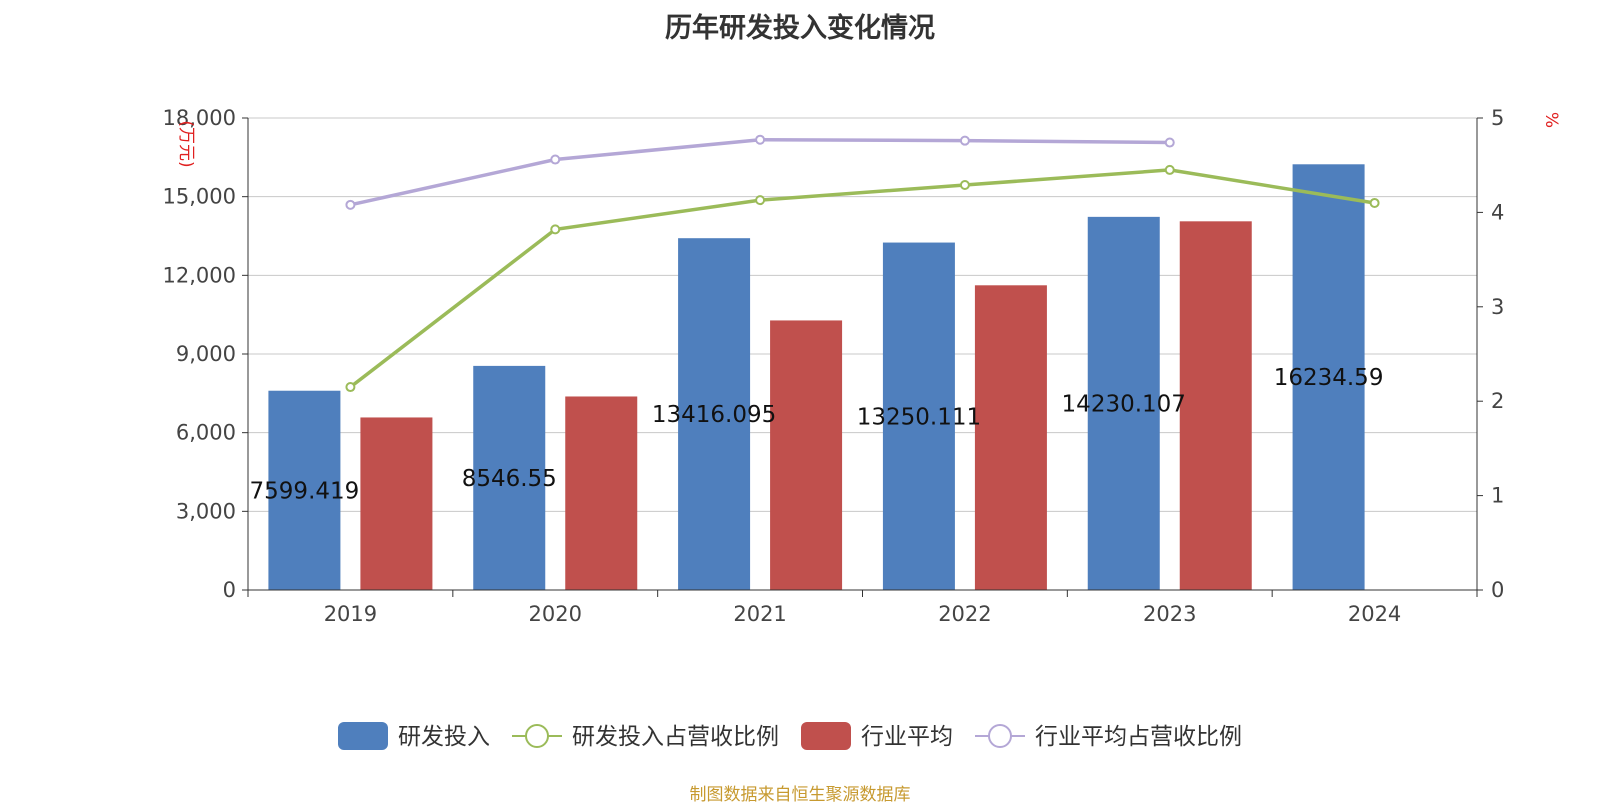 Image resolution: width=1600 pixels, height=805 pixels. Describe the element at coordinates (1215, 405) in the screenshot. I see `bar-industry-average-2023` at that location.